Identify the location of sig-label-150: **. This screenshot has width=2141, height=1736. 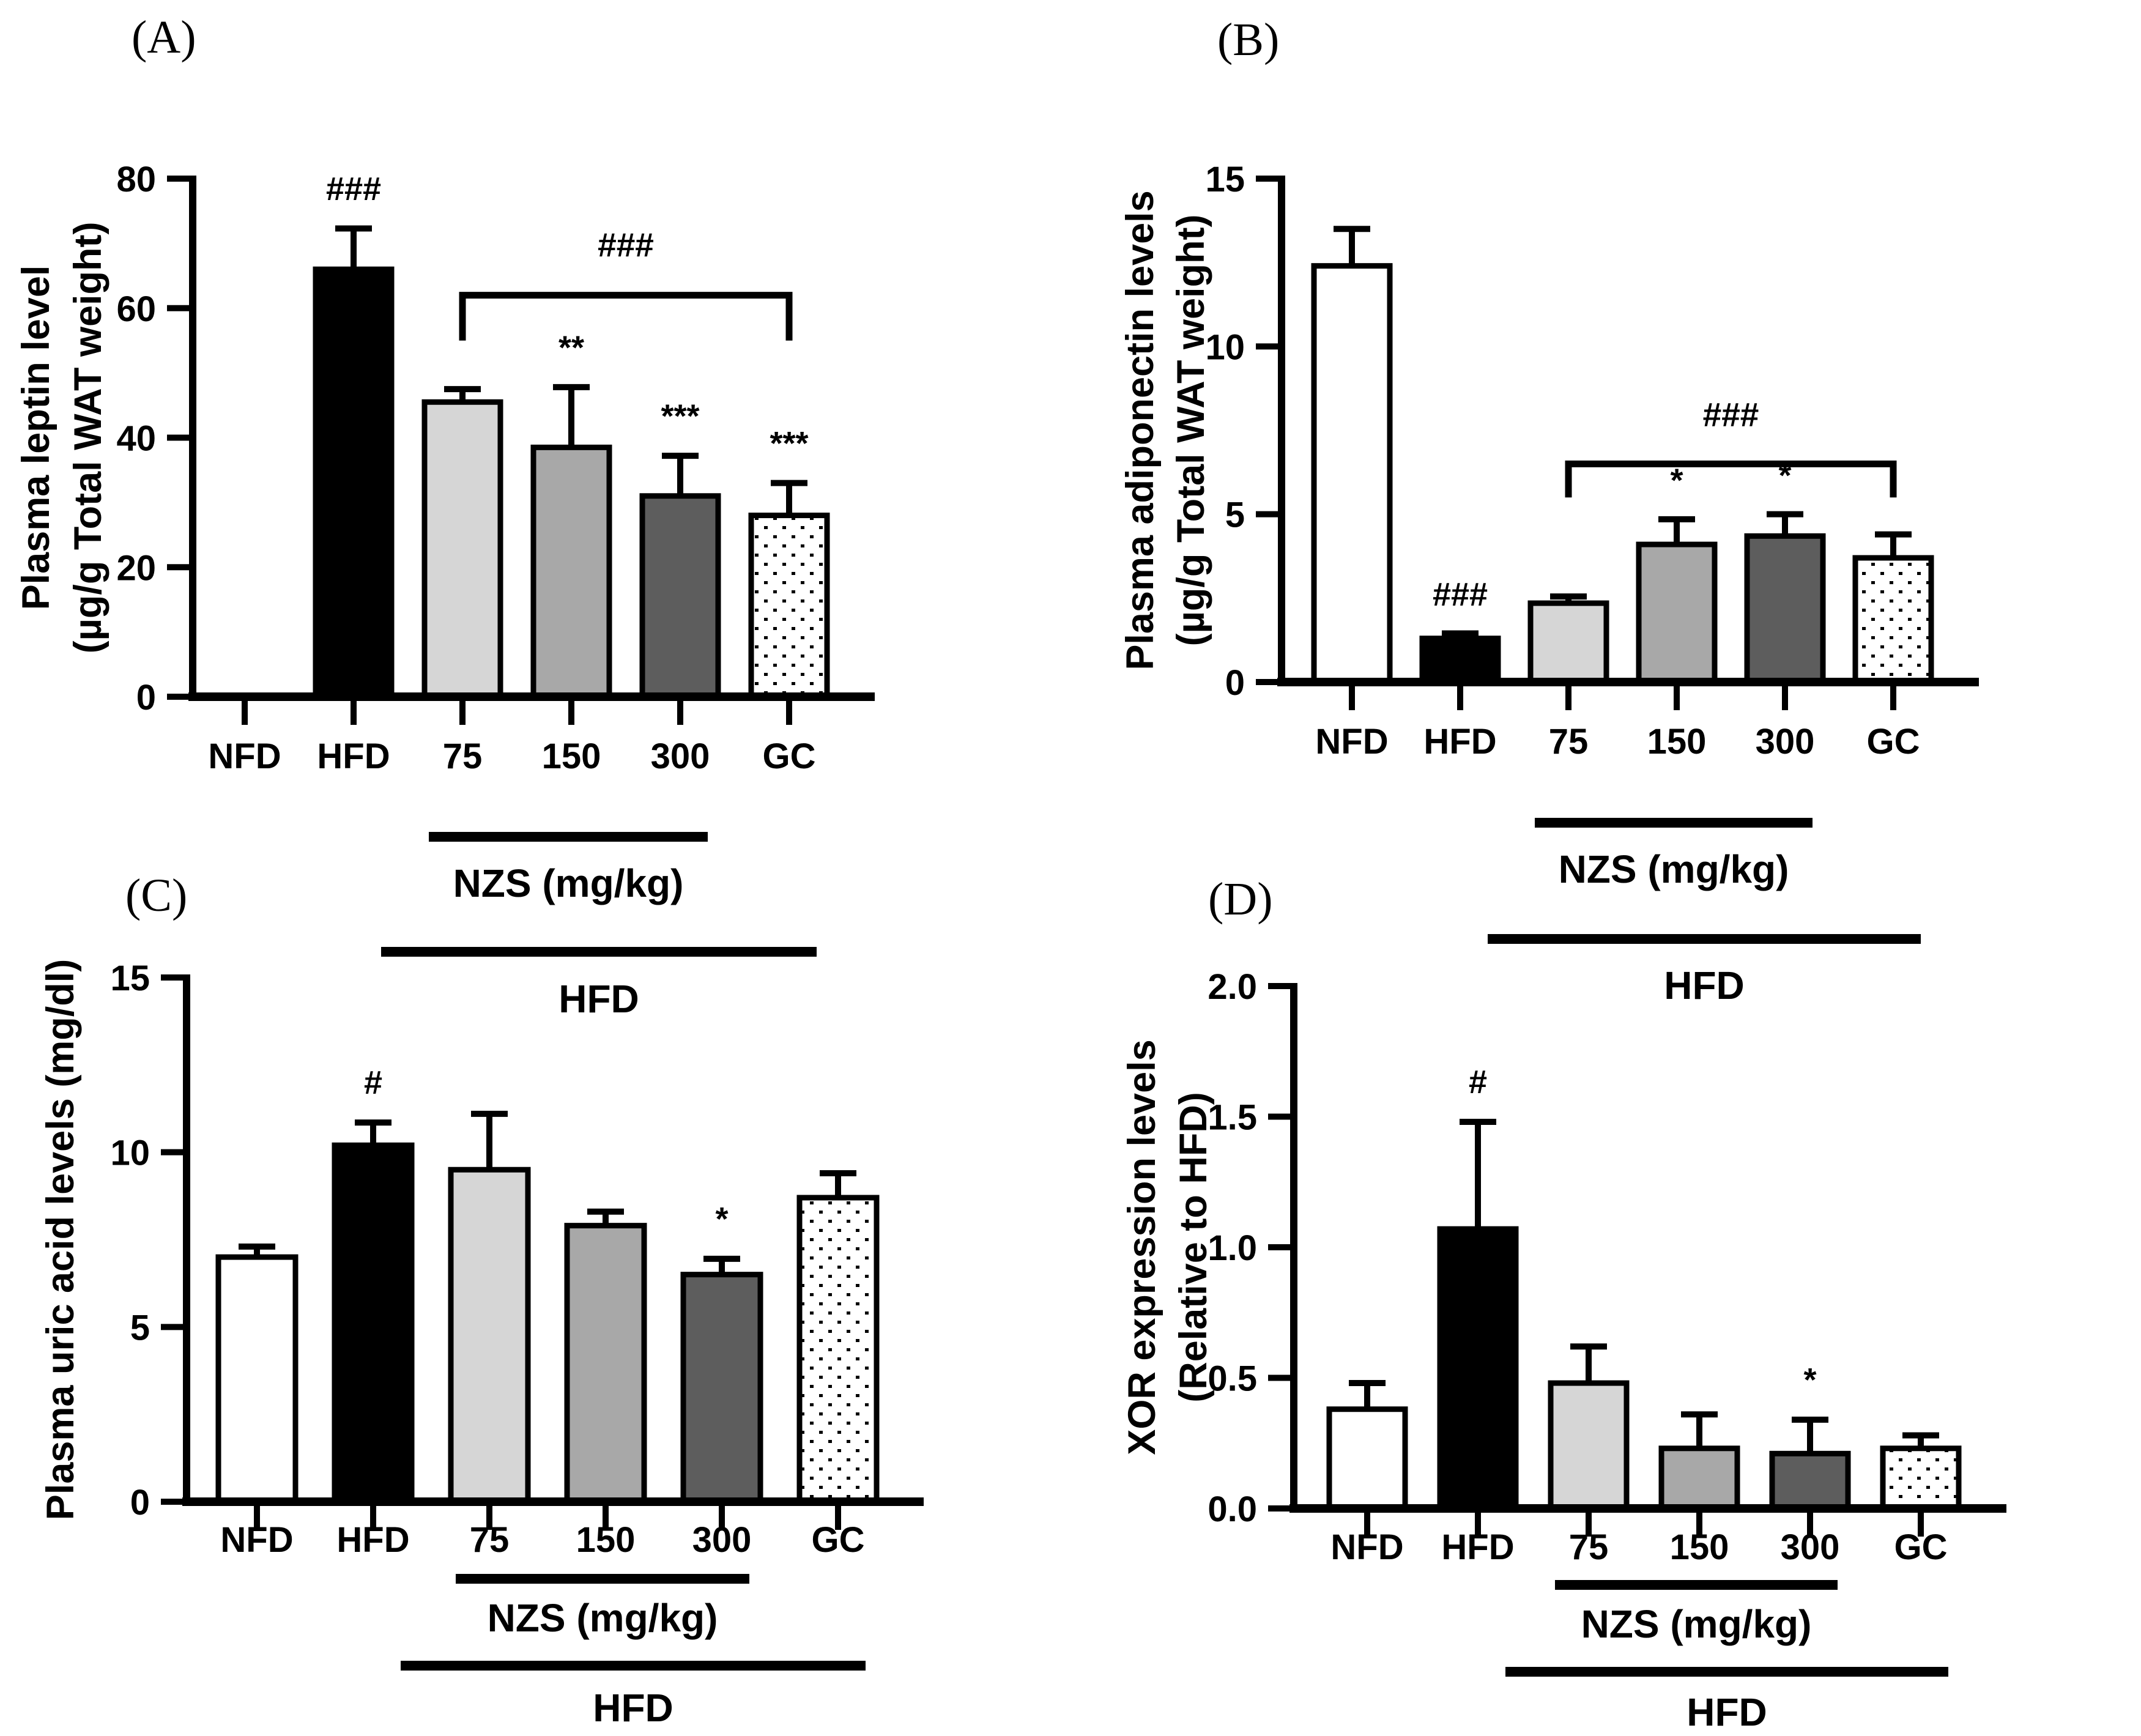
(571, 347).